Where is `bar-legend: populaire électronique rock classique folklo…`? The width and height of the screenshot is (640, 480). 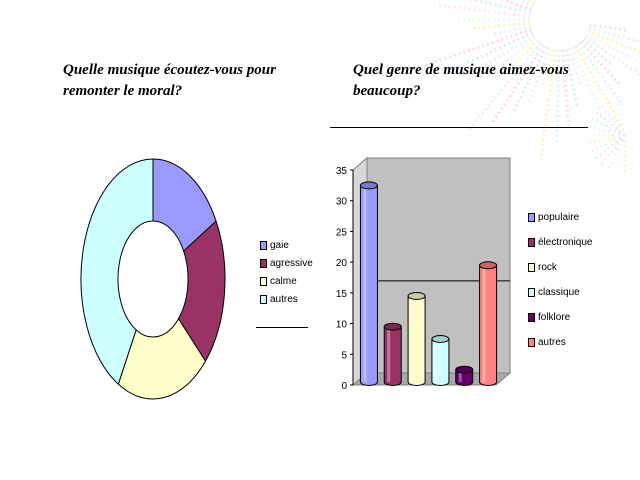 bar-legend: populaire électronique rock classique folklo… is located at coordinates (560, 283).